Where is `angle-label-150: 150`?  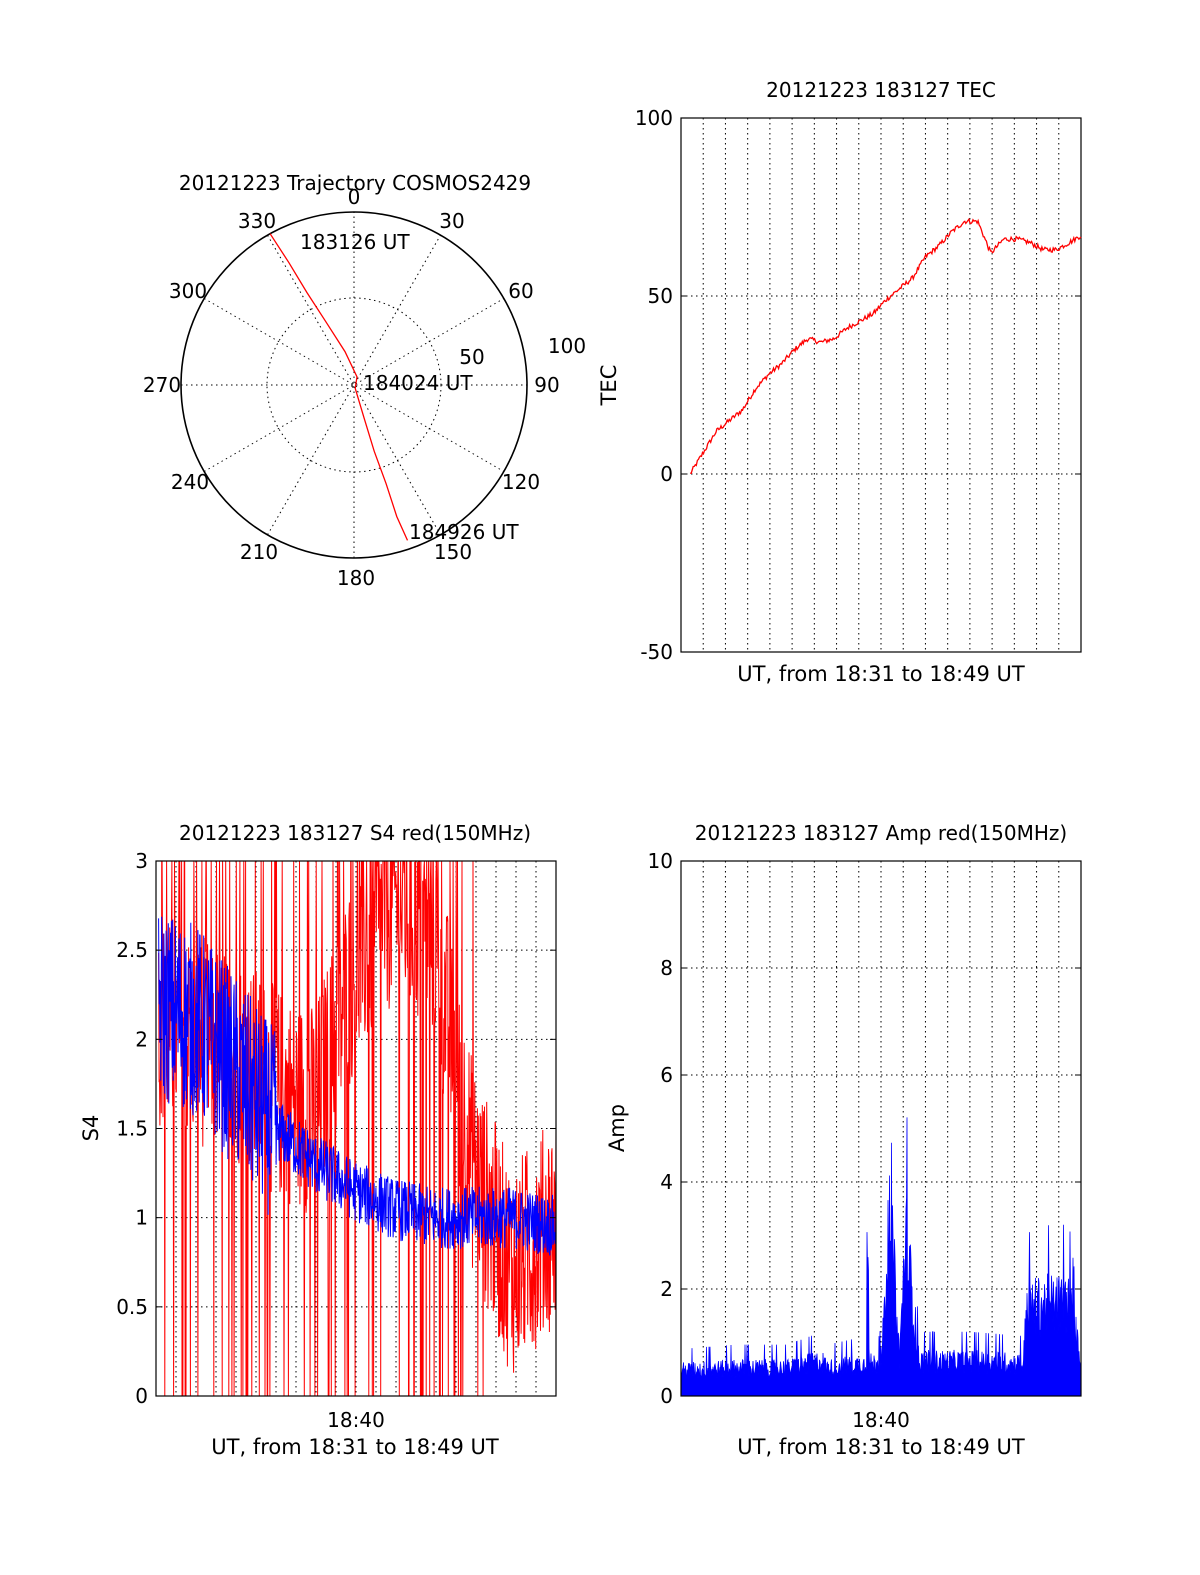
angle-label-150: 150 is located at coordinates (453, 552).